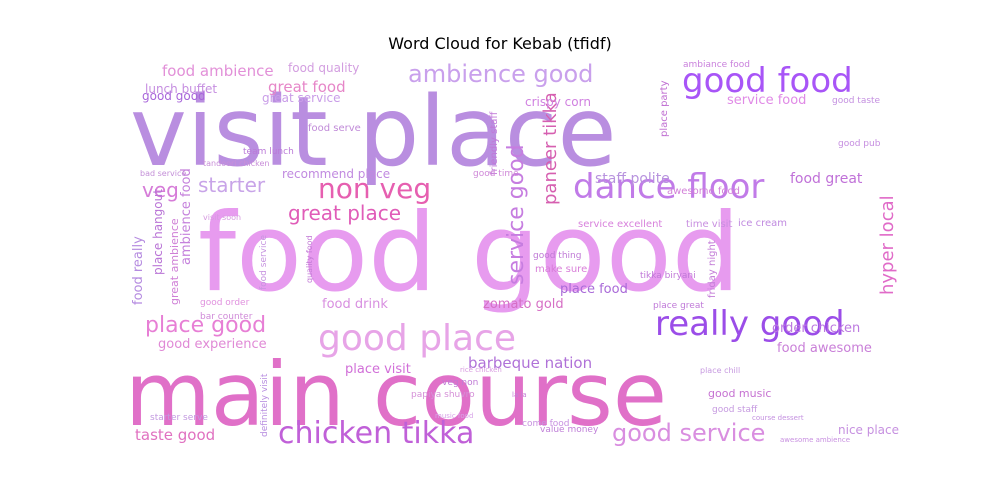 This screenshot has height=500, width=1000. I want to click on word-good-food: good food, so click(767, 81).